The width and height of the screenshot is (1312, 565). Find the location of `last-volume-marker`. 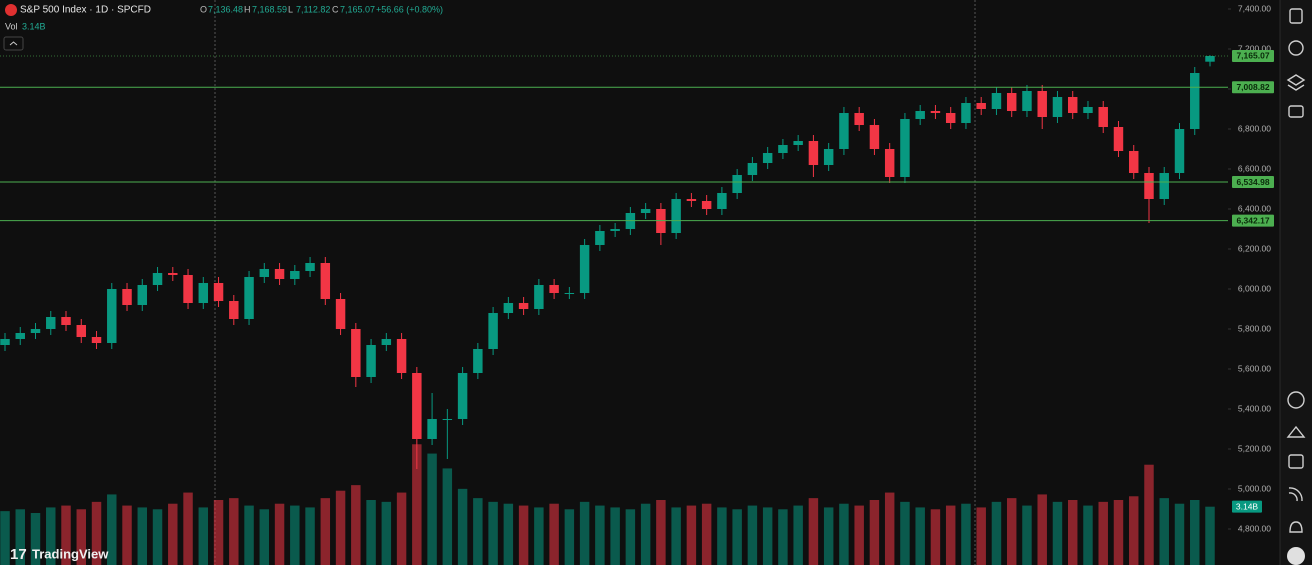

last-volume-marker is located at coordinates (1247, 506).